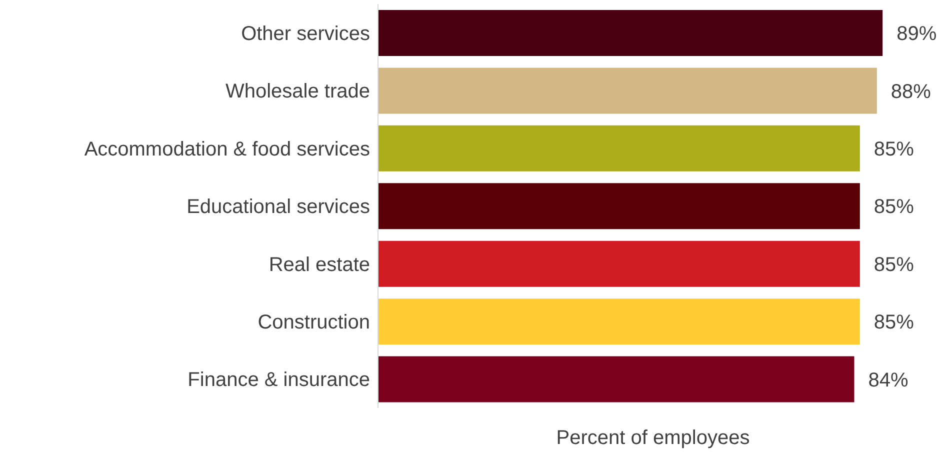  Describe the element at coordinates (888, 380) in the screenshot. I see `data-label: 84%` at that location.